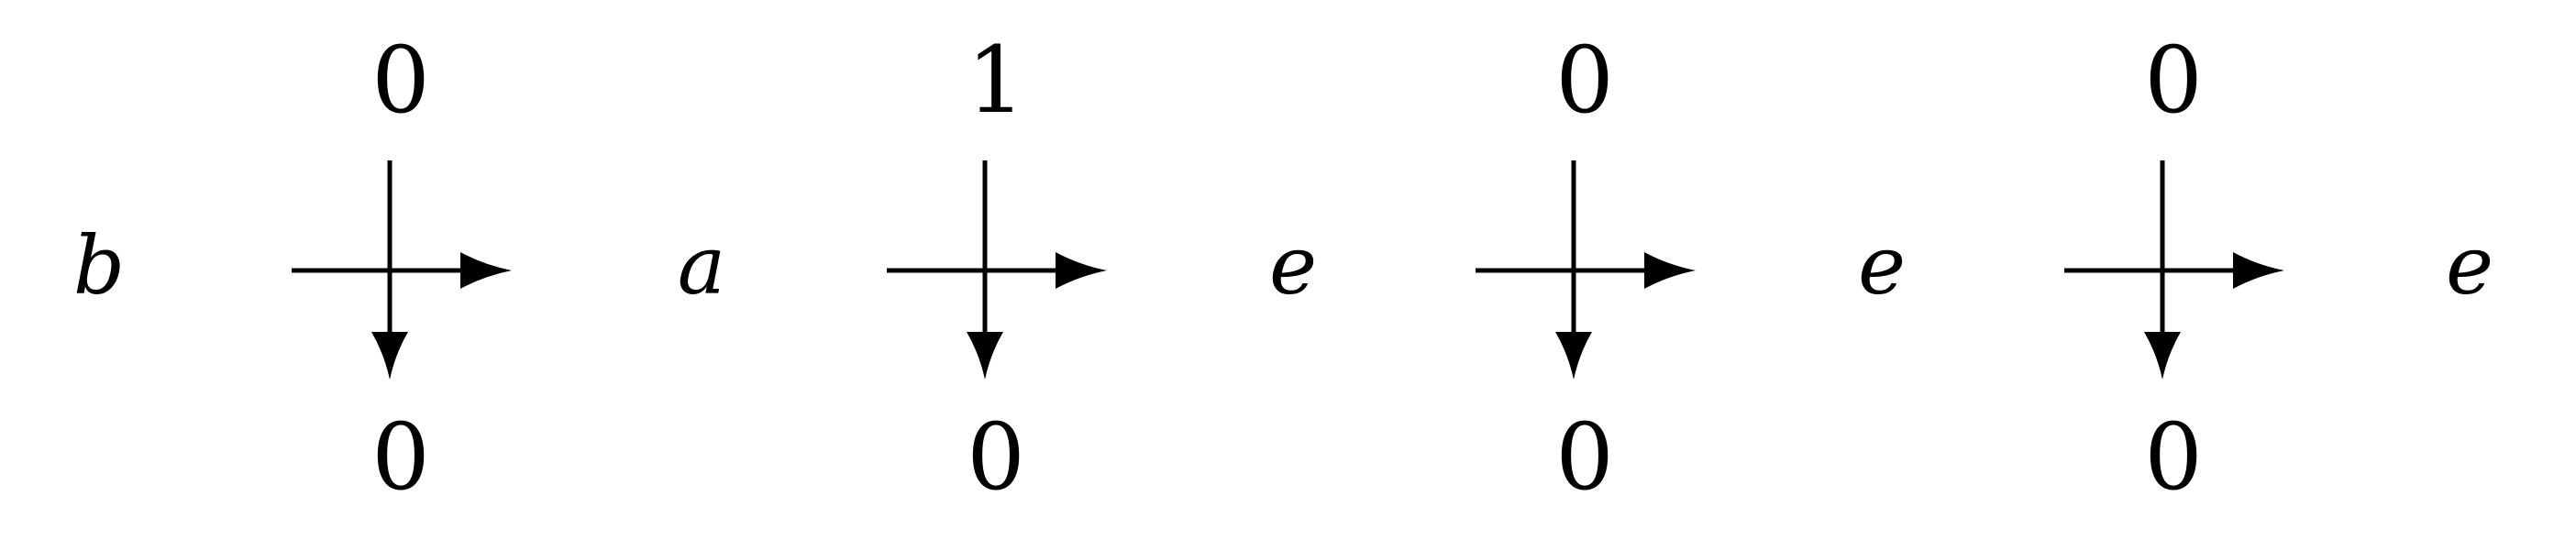  What do you see at coordinates (1573, 356) in the screenshot?
I see `crossing-3-down-arrowhead` at bounding box center [1573, 356].